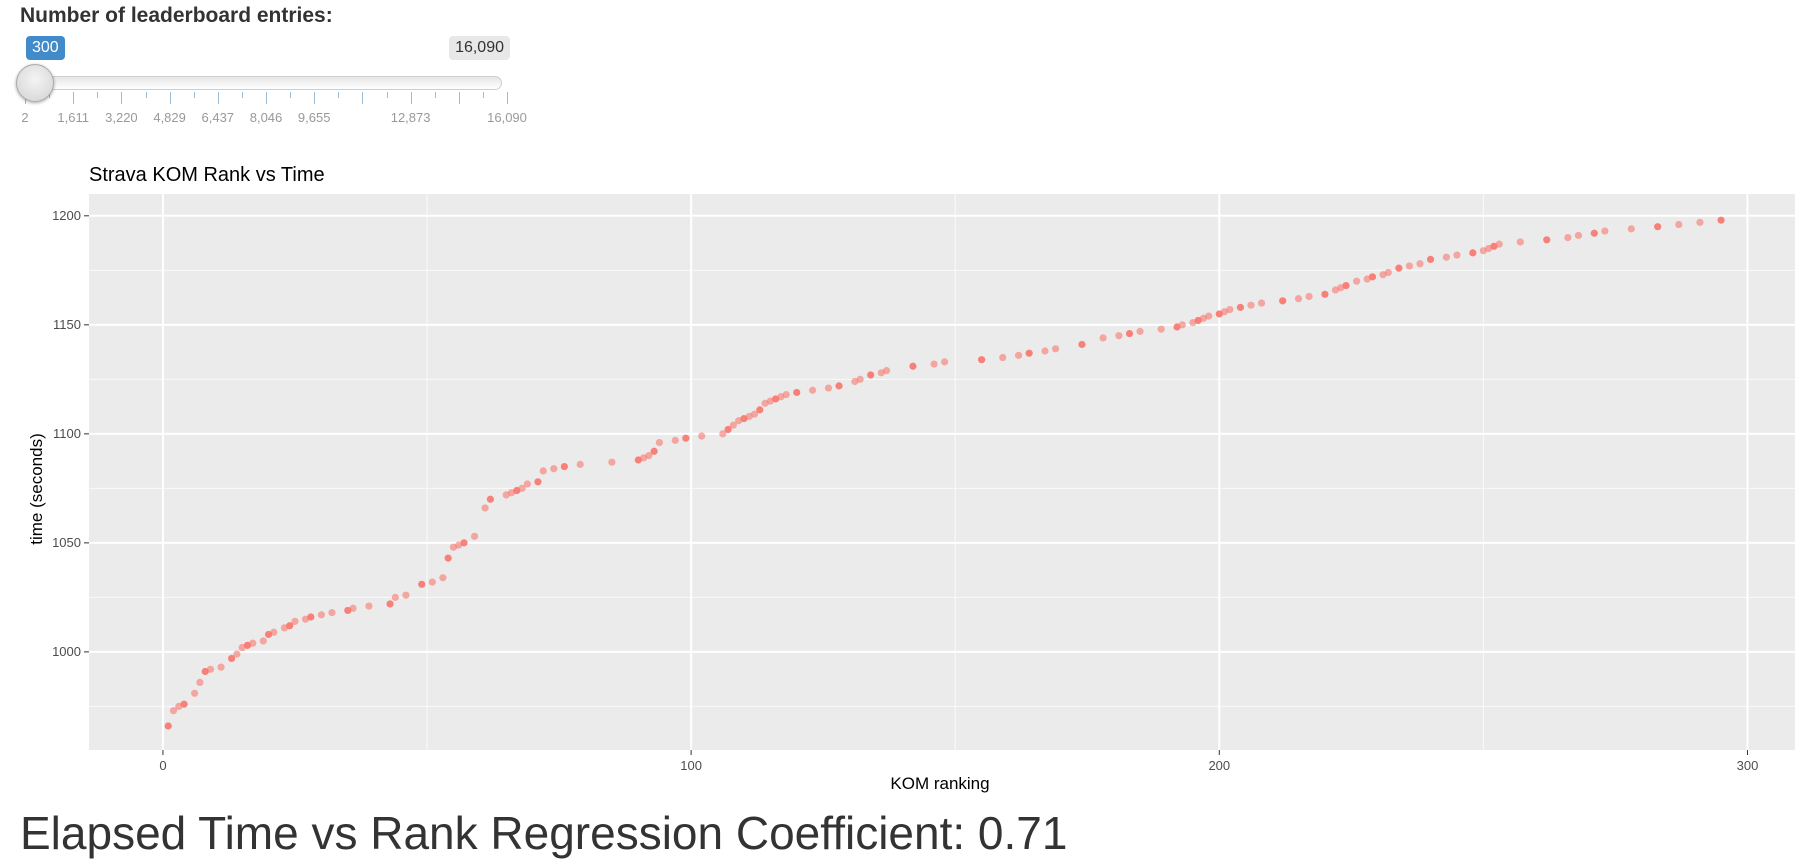 The width and height of the screenshot is (1798, 860). What do you see at coordinates (691, 765) in the screenshot?
I see `x-tick-label: 100` at bounding box center [691, 765].